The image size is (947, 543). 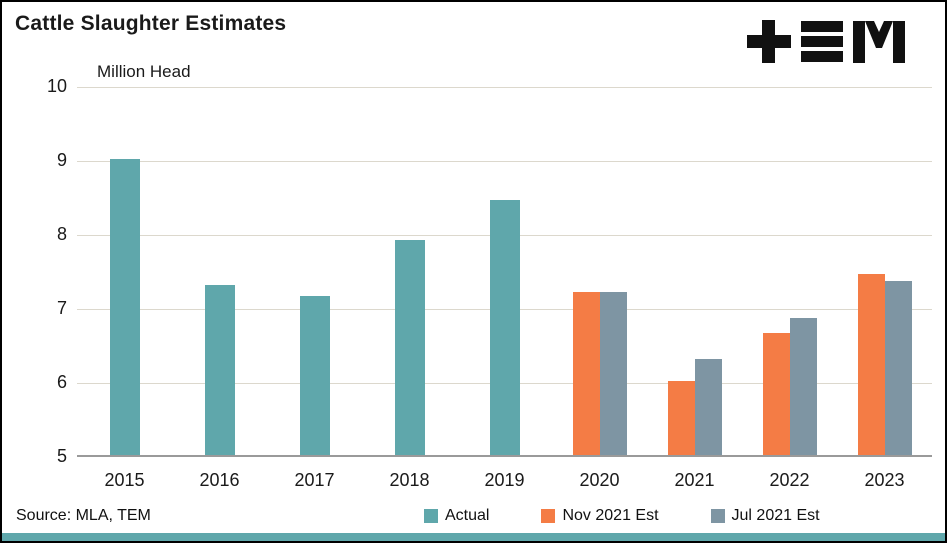 I want to click on bar-group-2021: 2021, so click(x=694, y=288).